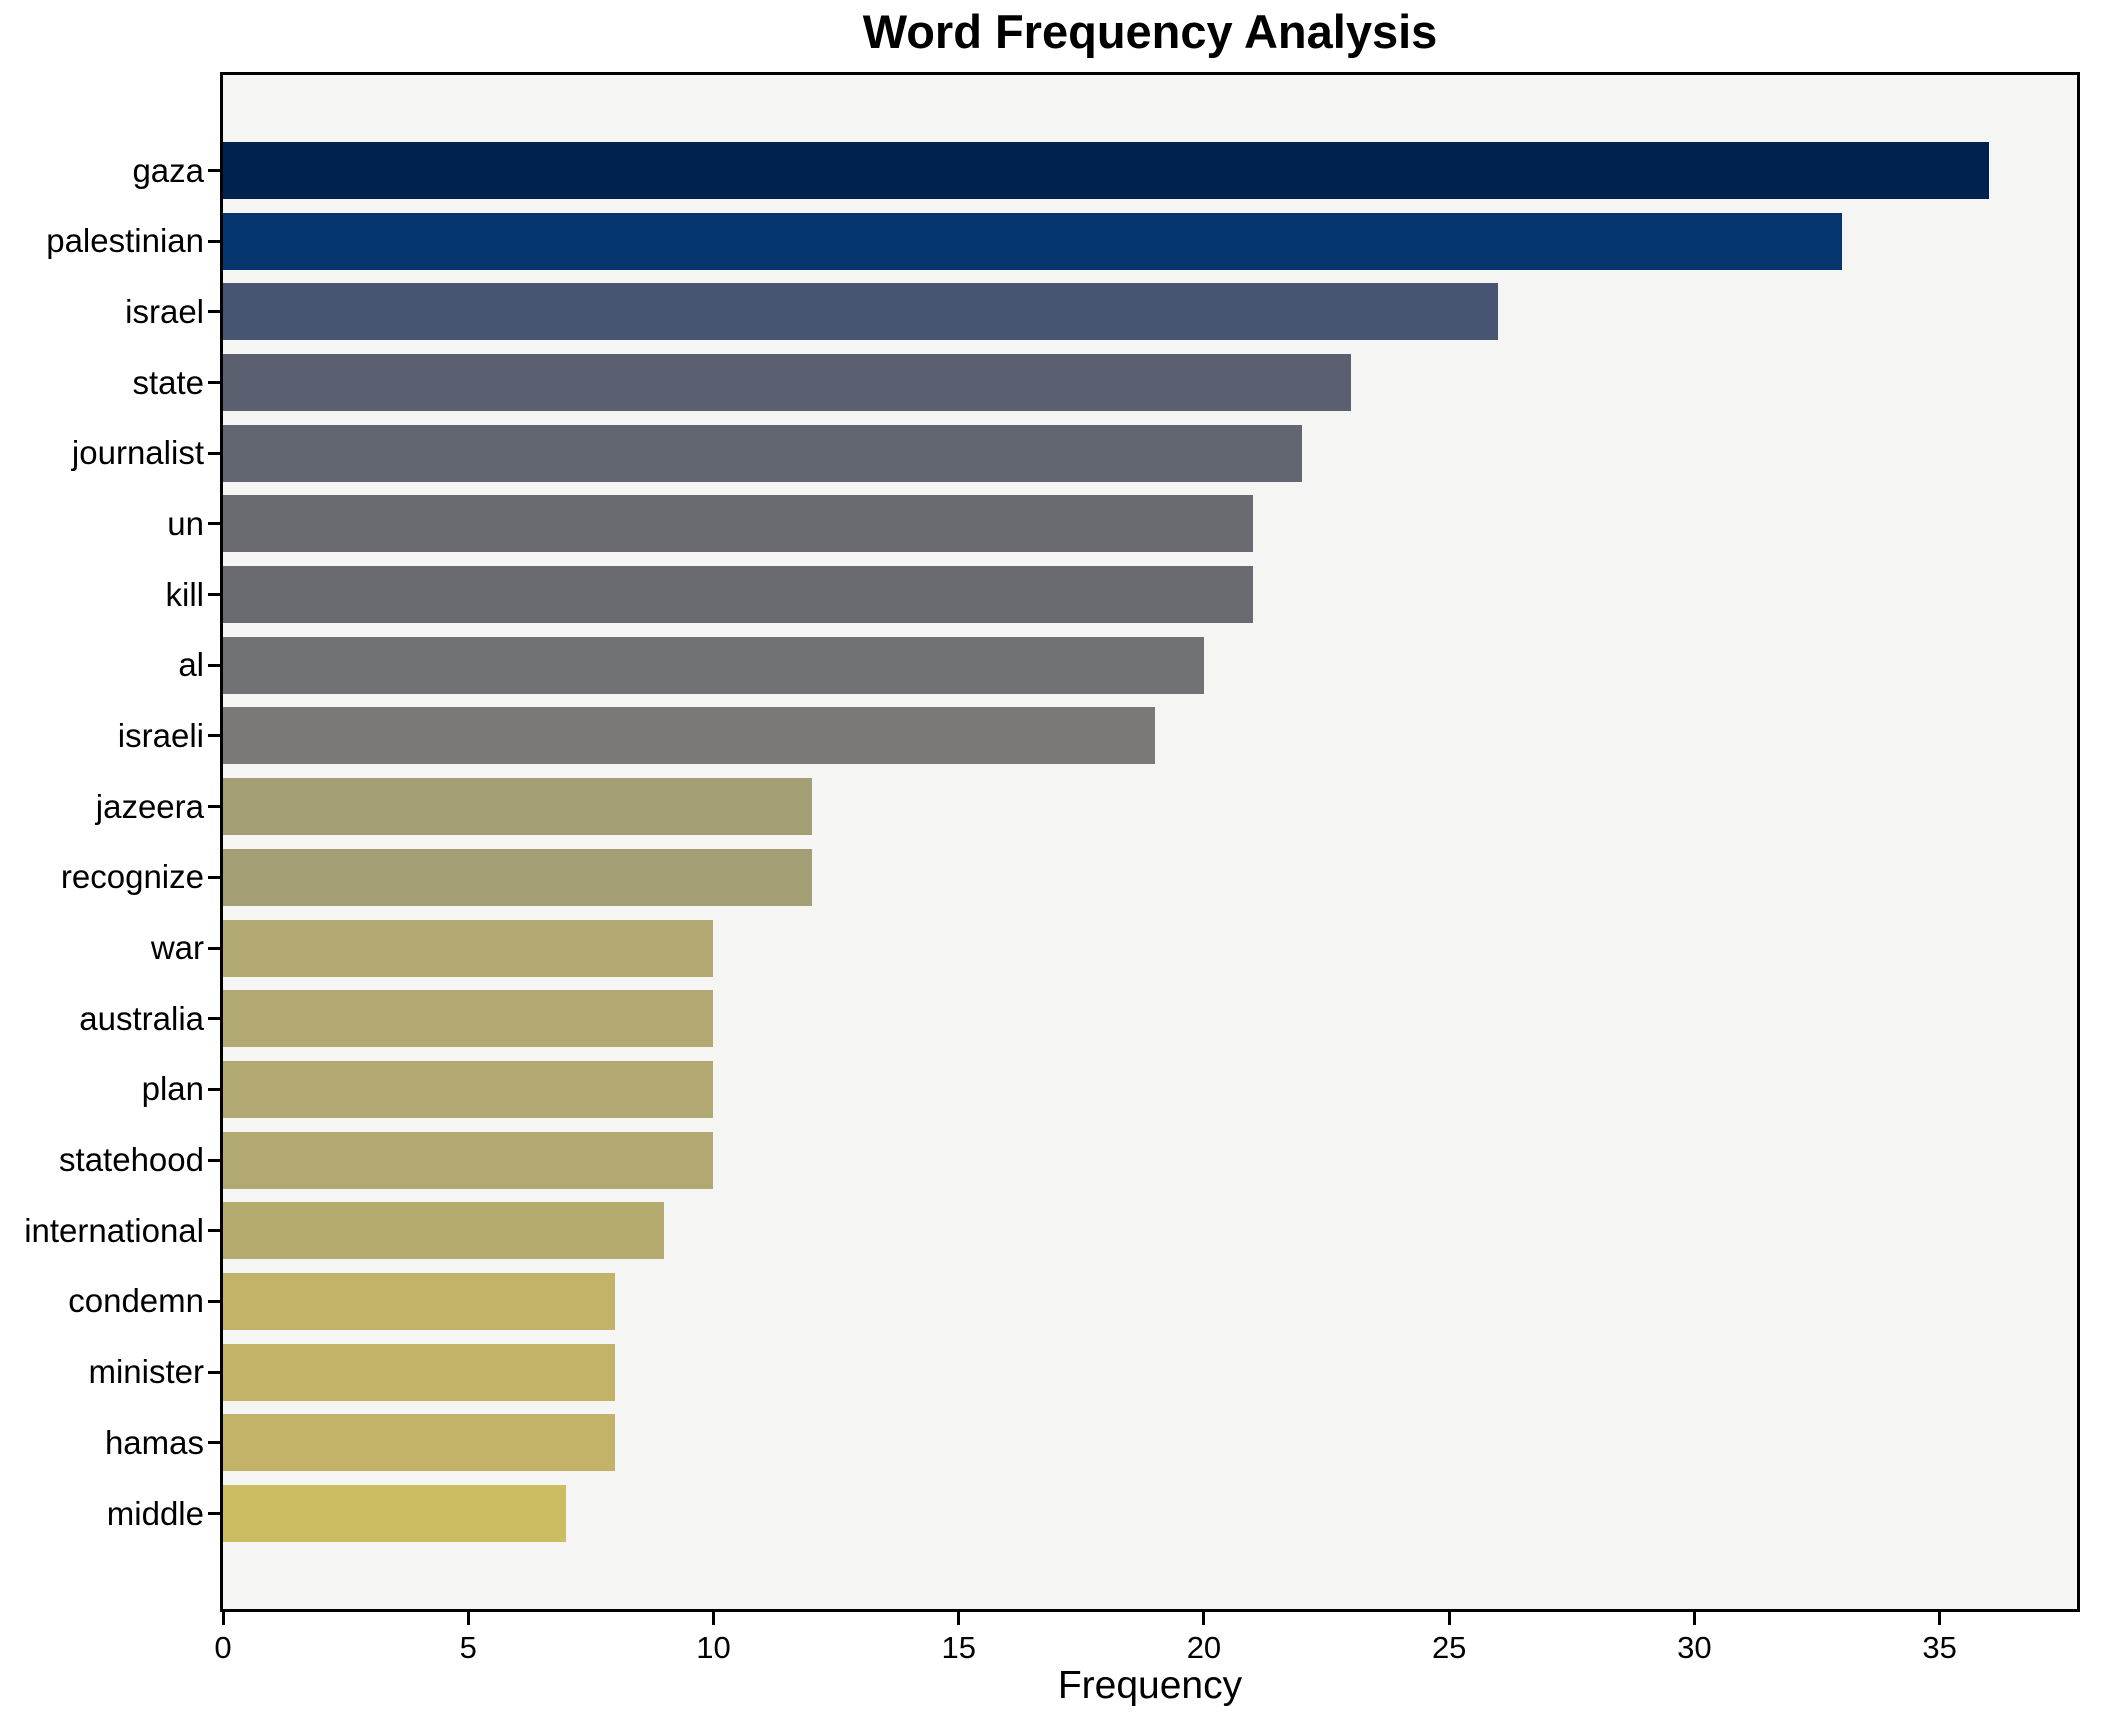 The height and width of the screenshot is (1722, 2101). Describe the element at coordinates (131, 1160) in the screenshot. I see `y-tick-label-statehood: statehood` at that location.